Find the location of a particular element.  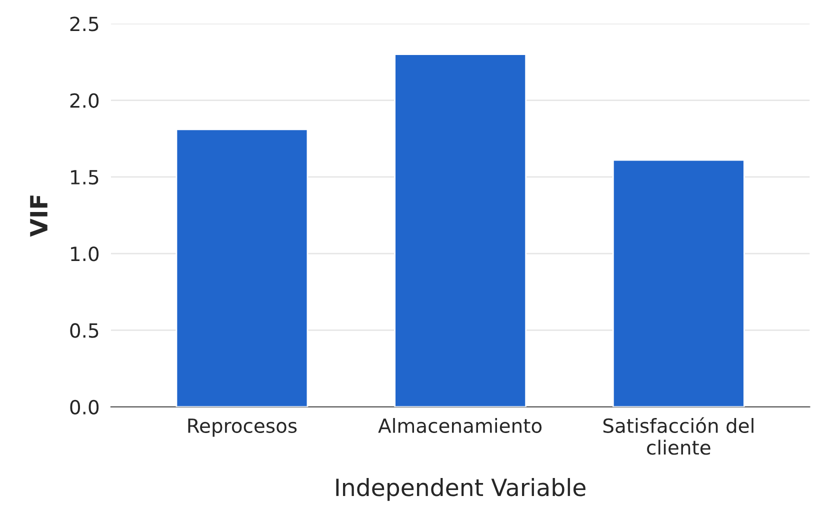

y-axis-title: VIF is located at coordinates (39, 216).